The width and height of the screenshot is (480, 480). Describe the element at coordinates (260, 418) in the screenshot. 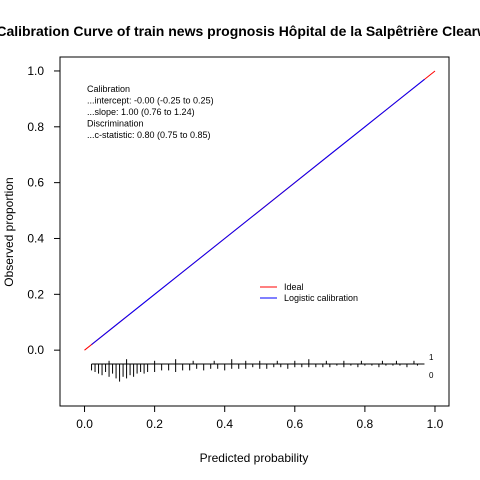

I see `x-axis: 0.0 0.2 0.4 0.6 0.8 1.0` at that location.